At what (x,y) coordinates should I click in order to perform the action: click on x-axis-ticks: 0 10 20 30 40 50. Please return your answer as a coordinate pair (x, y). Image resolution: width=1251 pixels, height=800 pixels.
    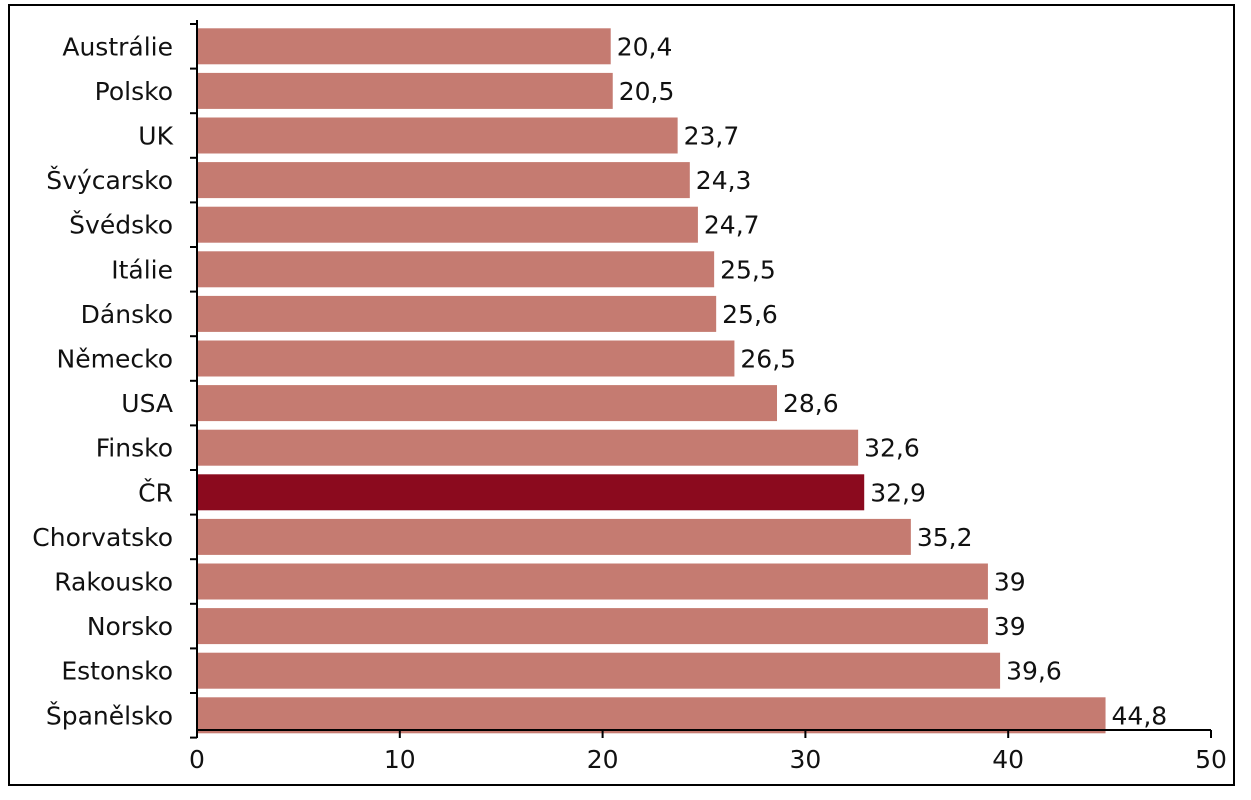
    Looking at the image, I should click on (708, 752).